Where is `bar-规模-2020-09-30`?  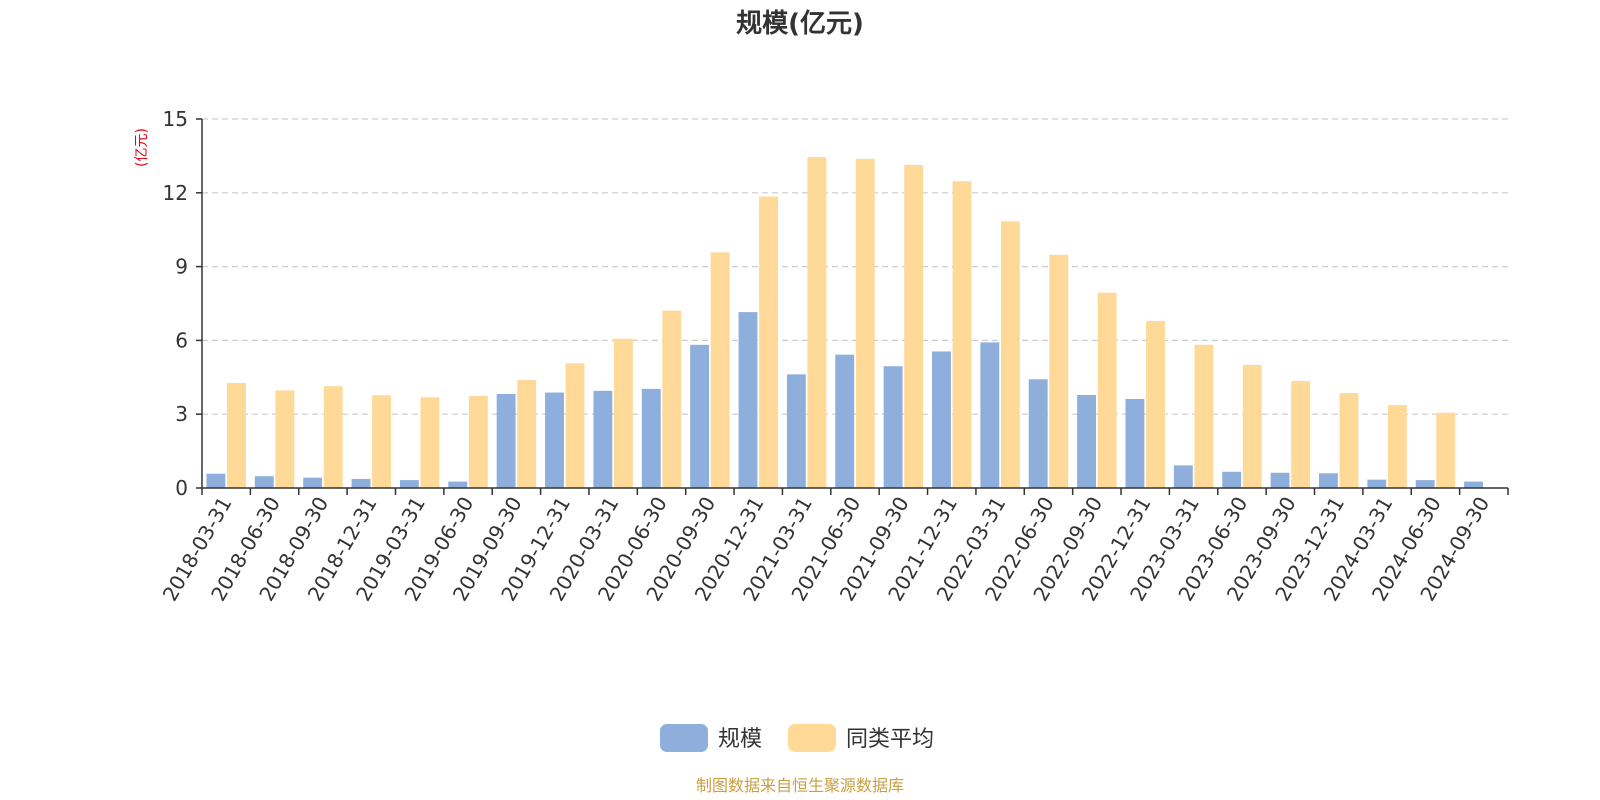 bar-规模-2020-09-30 is located at coordinates (700, 416).